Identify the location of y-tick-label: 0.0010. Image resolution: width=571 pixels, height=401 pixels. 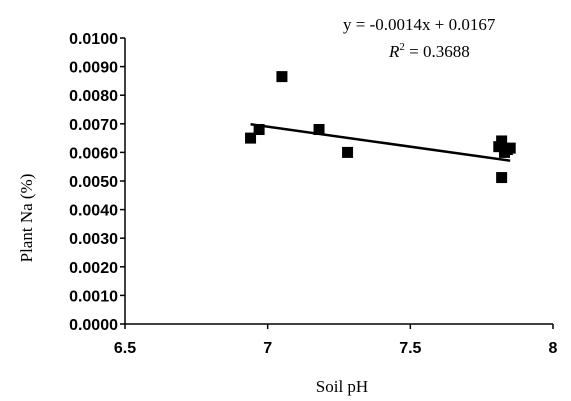
(93, 296).